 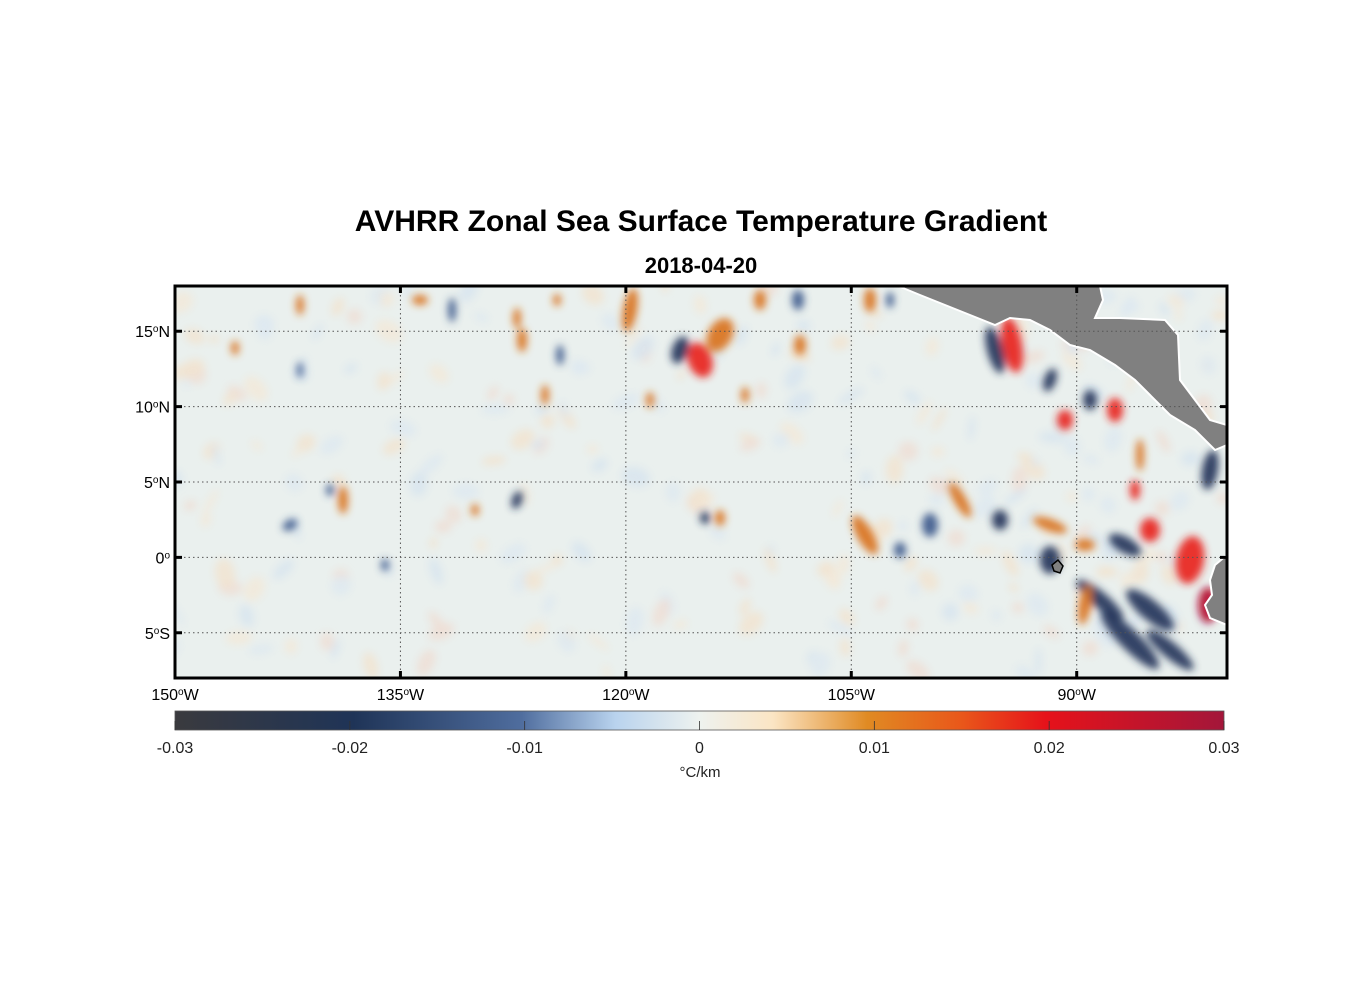 What do you see at coordinates (874, 748) in the screenshot?
I see `colorbar-tick-label: 0.01` at bounding box center [874, 748].